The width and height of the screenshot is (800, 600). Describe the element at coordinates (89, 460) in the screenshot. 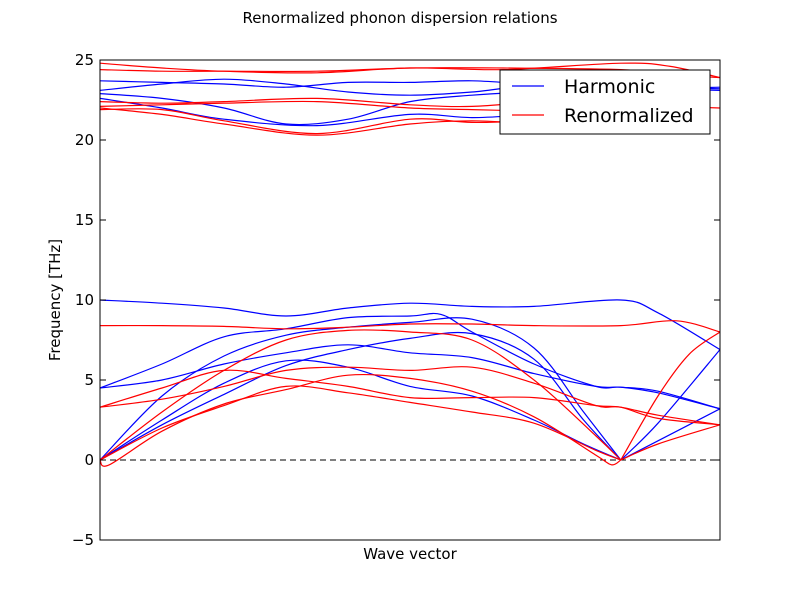

I see `y-tick-label: 0` at that location.